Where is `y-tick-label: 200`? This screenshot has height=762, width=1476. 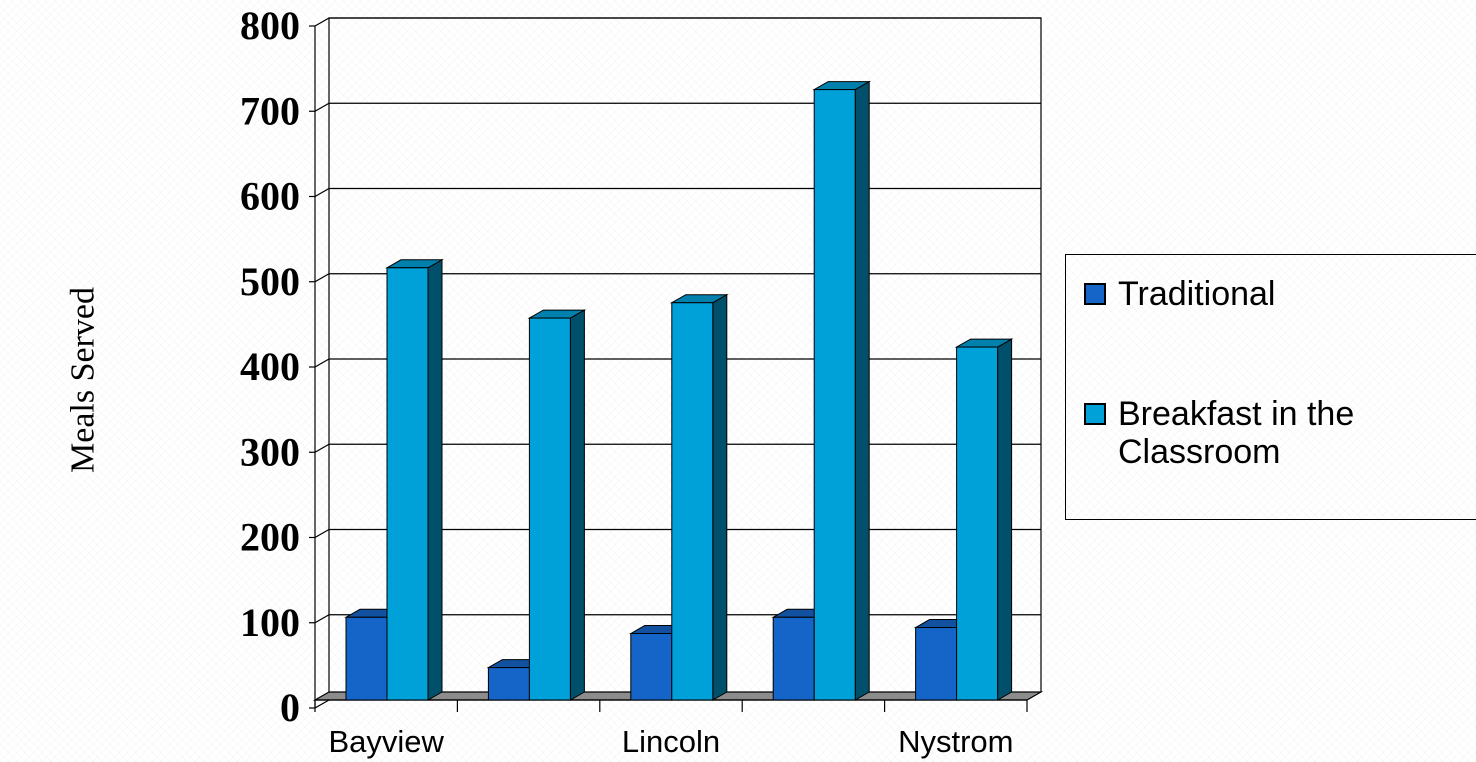
y-tick-label: 200 is located at coordinates (270, 537).